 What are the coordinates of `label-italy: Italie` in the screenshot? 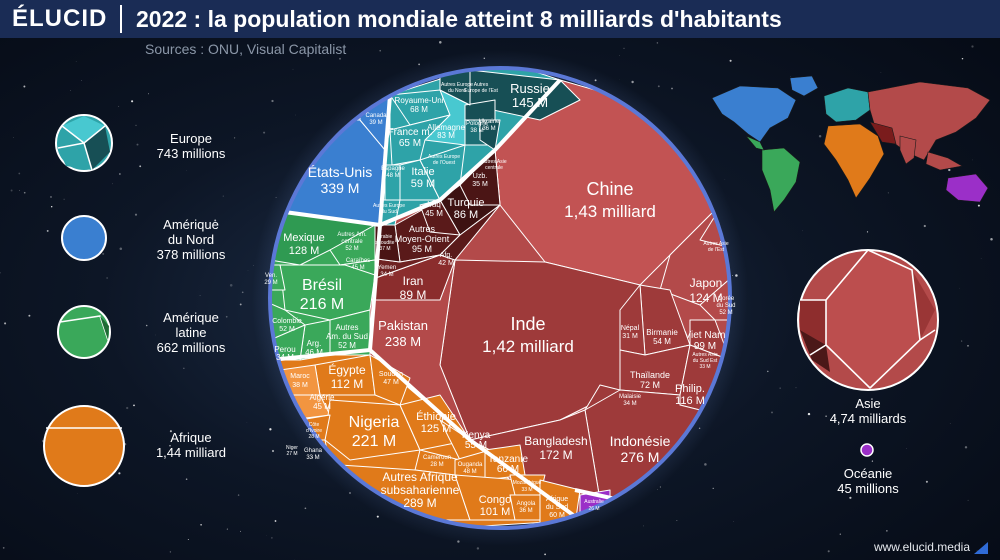 It's located at (422, 172).